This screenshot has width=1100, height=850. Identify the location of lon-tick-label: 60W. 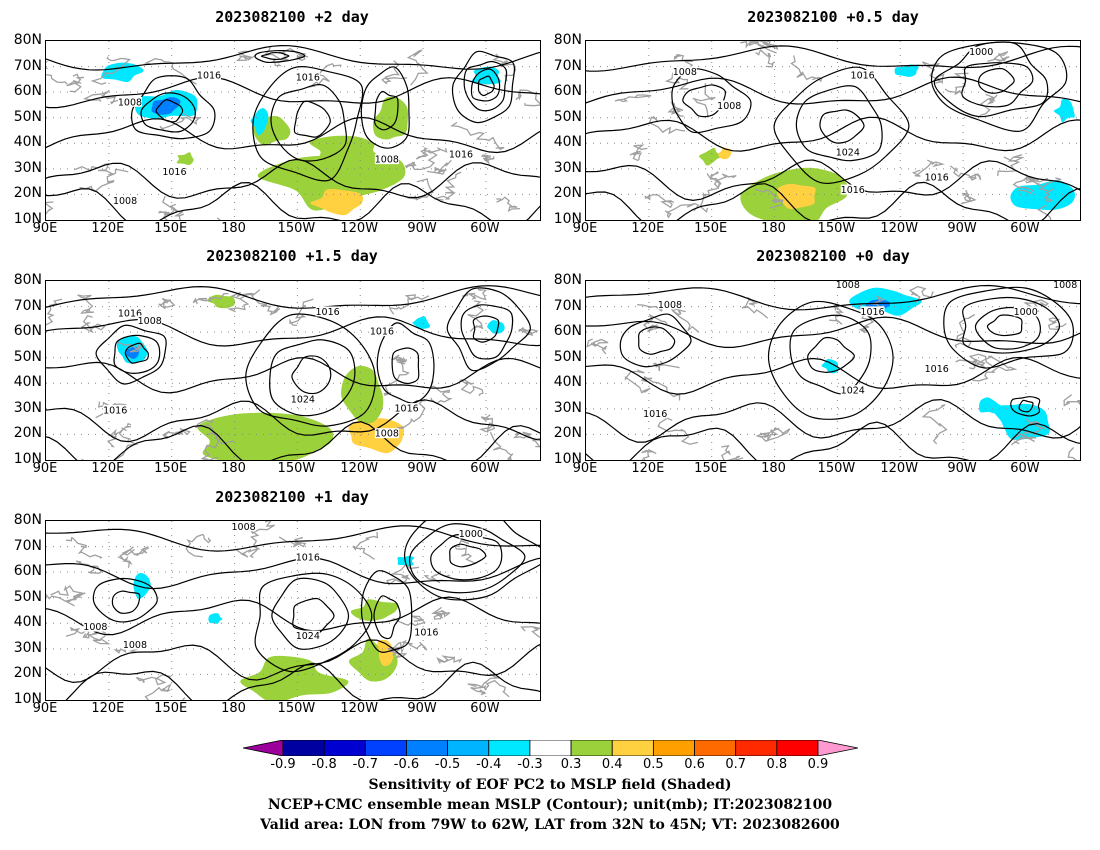
(485, 228).